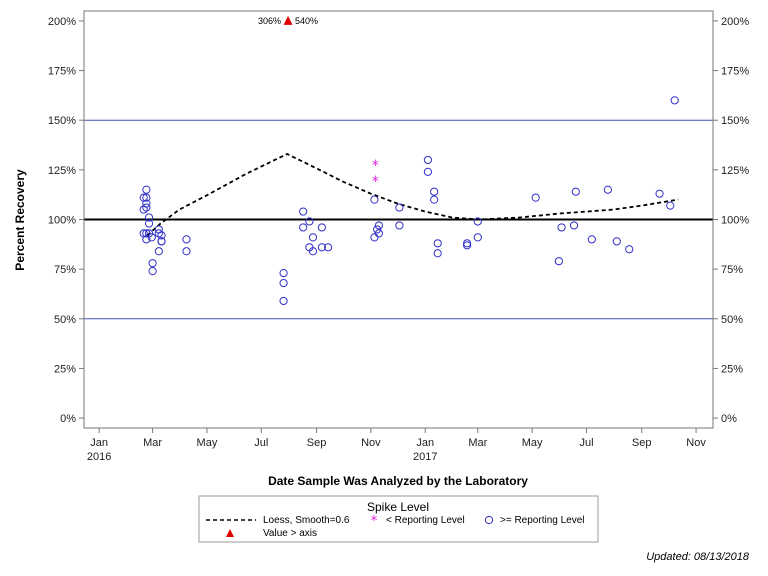  I want to click on y-tick-label: 0%, so click(68, 419).